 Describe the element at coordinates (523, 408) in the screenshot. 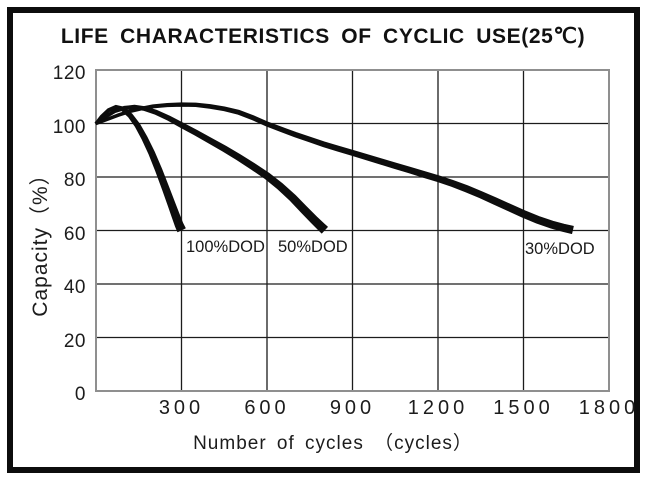

I see `x-tick-label: 1500` at that location.